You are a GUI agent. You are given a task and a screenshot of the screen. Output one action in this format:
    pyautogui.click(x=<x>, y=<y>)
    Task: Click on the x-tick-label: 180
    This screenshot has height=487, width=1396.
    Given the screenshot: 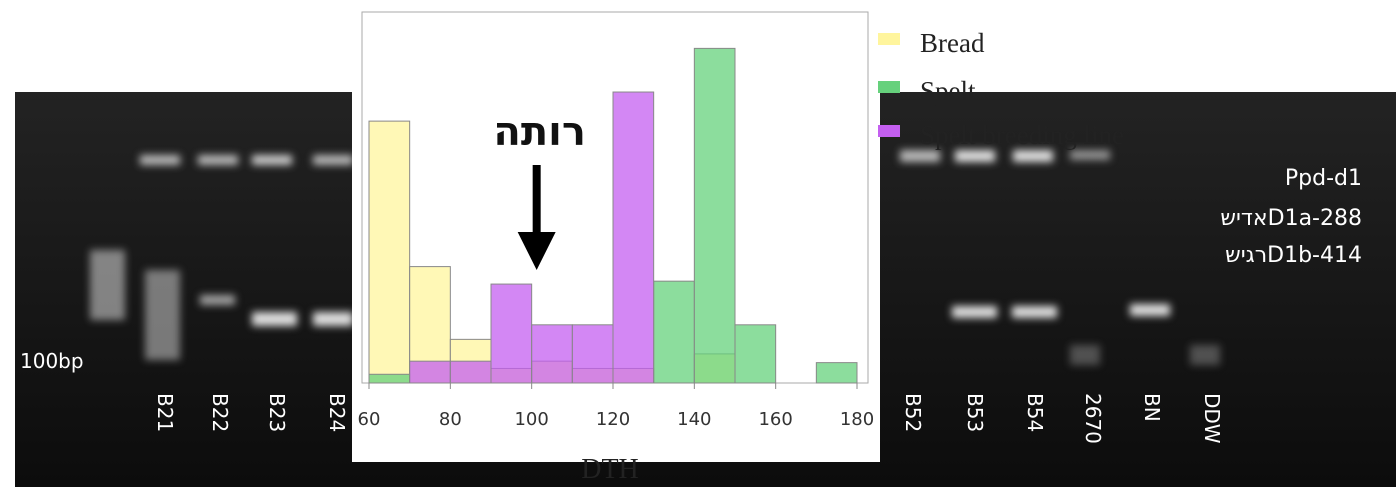 What is the action you would take?
    pyautogui.click(x=857, y=419)
    